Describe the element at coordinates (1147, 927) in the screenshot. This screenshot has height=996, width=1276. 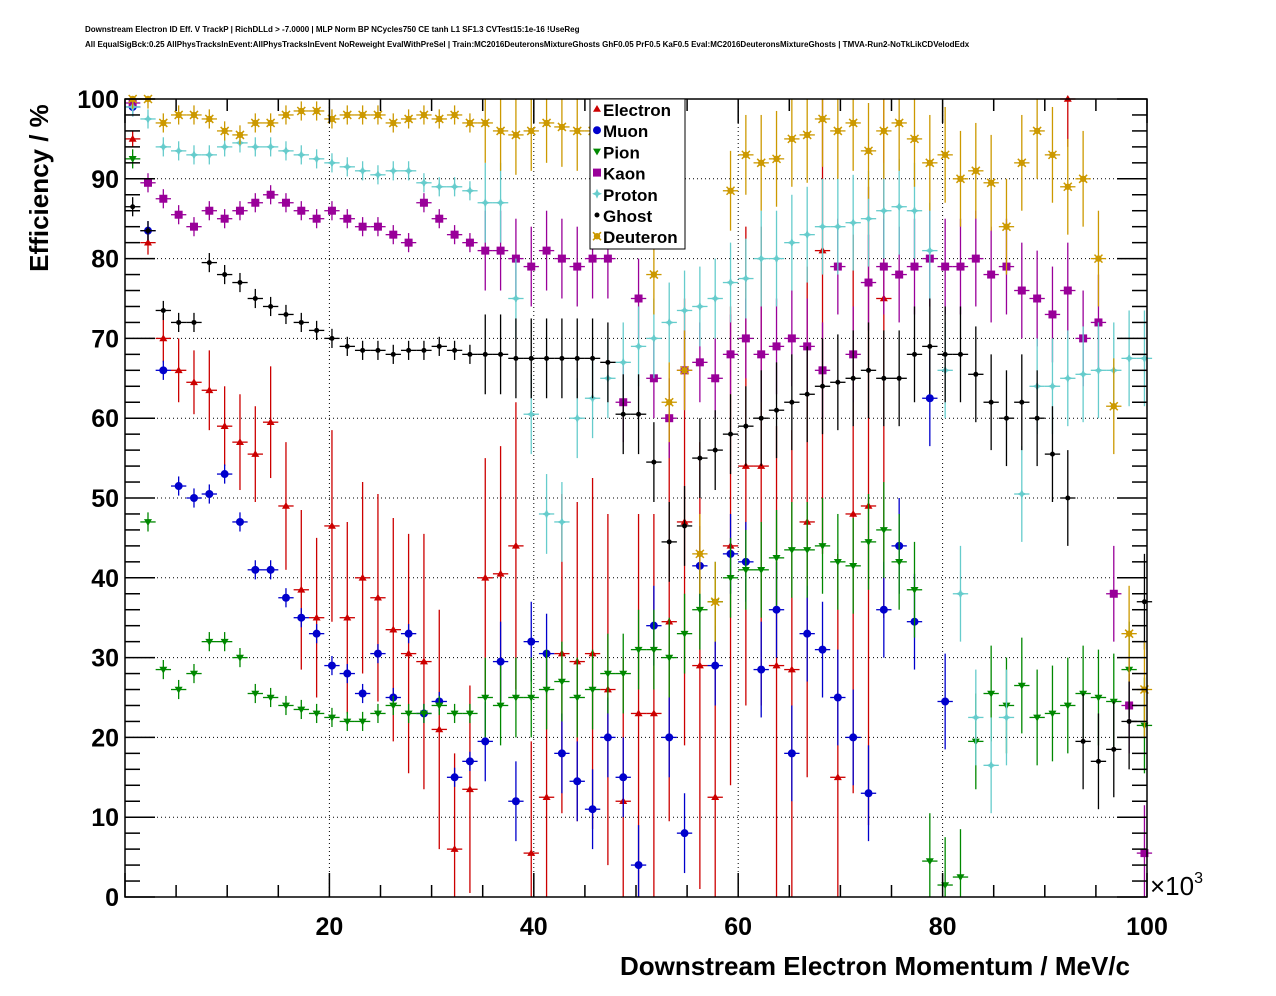
I see `x-tick-label: 100` at that location.